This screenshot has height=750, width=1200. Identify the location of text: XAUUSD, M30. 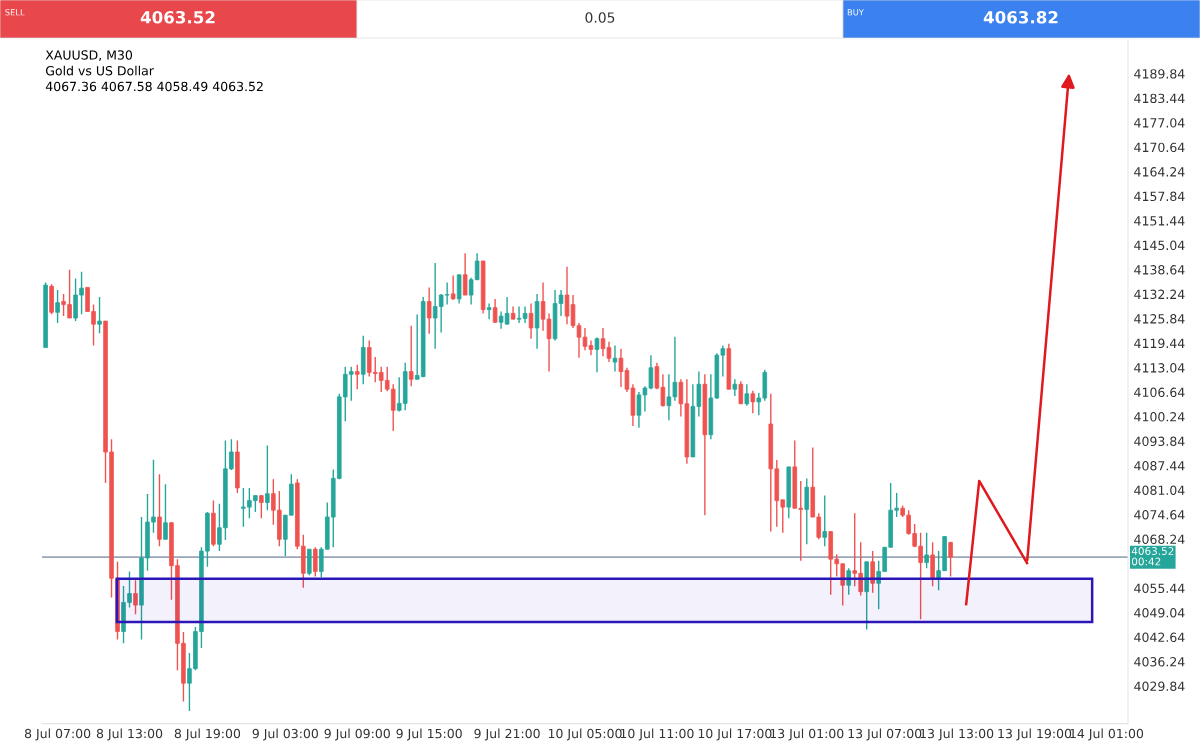
(89, 55).